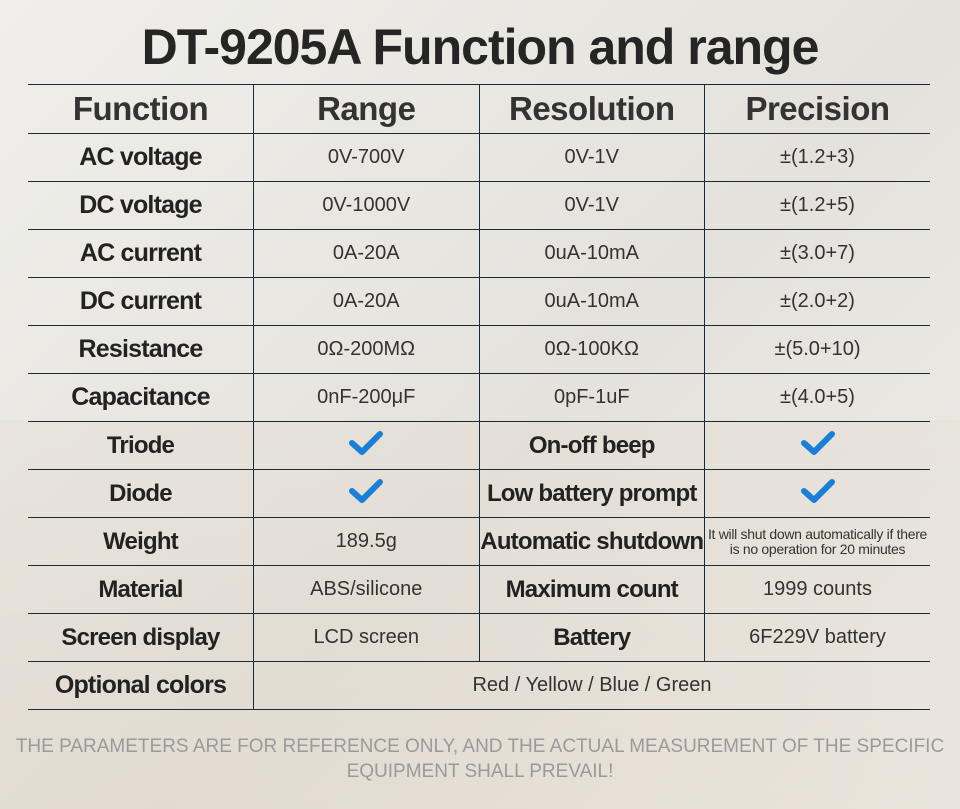  I want to click on feature-value2: 1999 counts, so click(817, 589).